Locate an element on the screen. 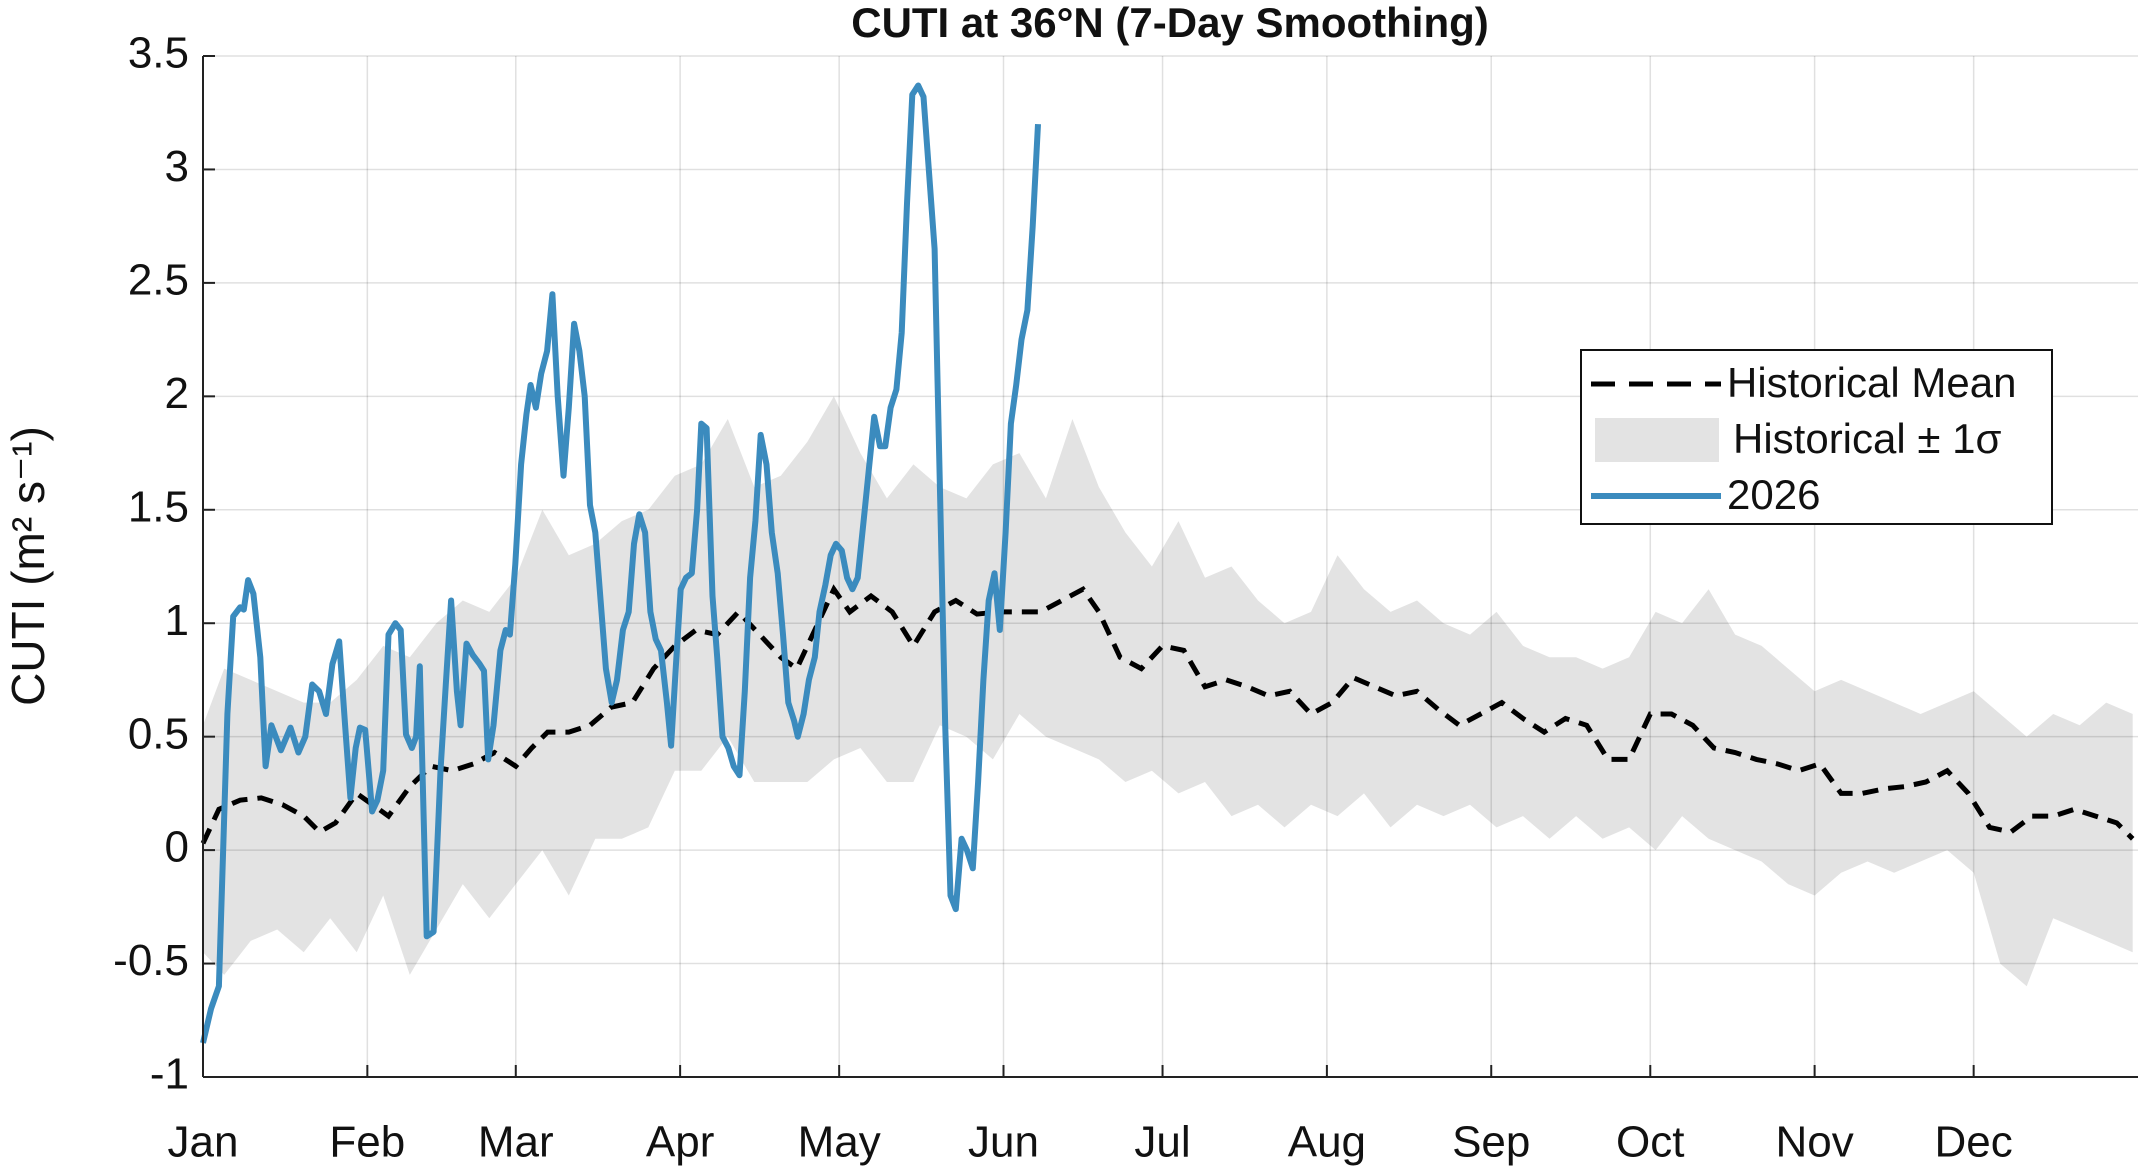 The height and width of the screenshot is (1170, 2141). x-tick-label: Feb is located at coordinates (367, 1142).